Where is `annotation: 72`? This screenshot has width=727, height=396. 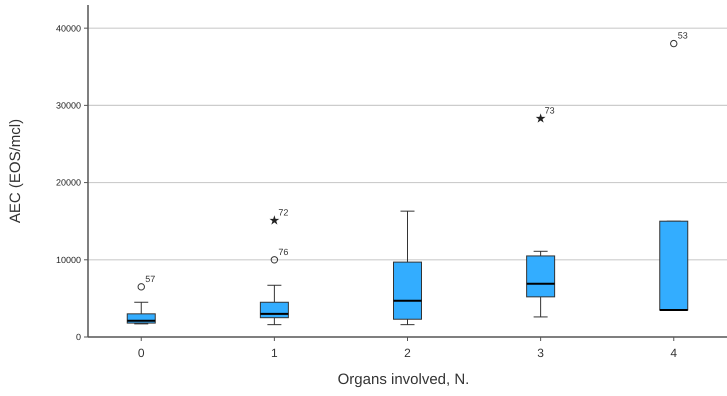 annotation: 72 is located at coordinates (283, 212).